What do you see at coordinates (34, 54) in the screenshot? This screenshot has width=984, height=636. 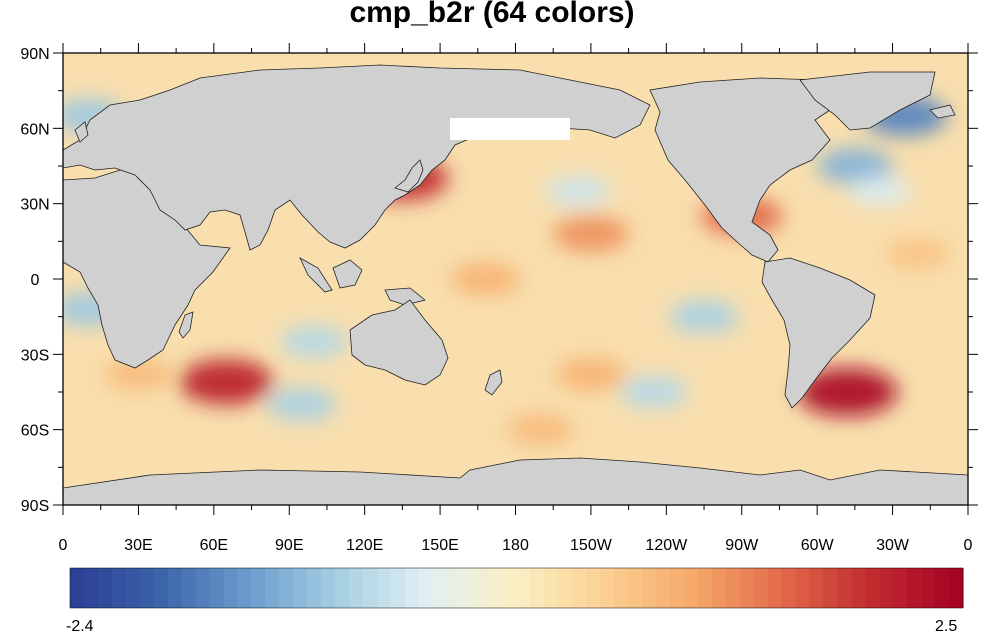 I see `y-tick-label: 90N` at bounding box center [34, 54].